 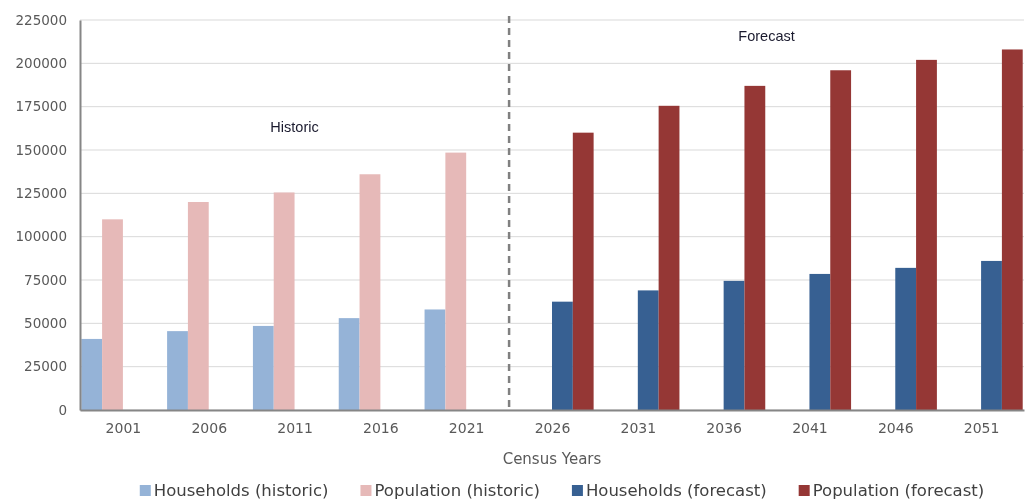 What do you see at coordinates (241, 490) in the screenshot?
I see `legend-label: Households (historic)` at bounding box center [241, 490].